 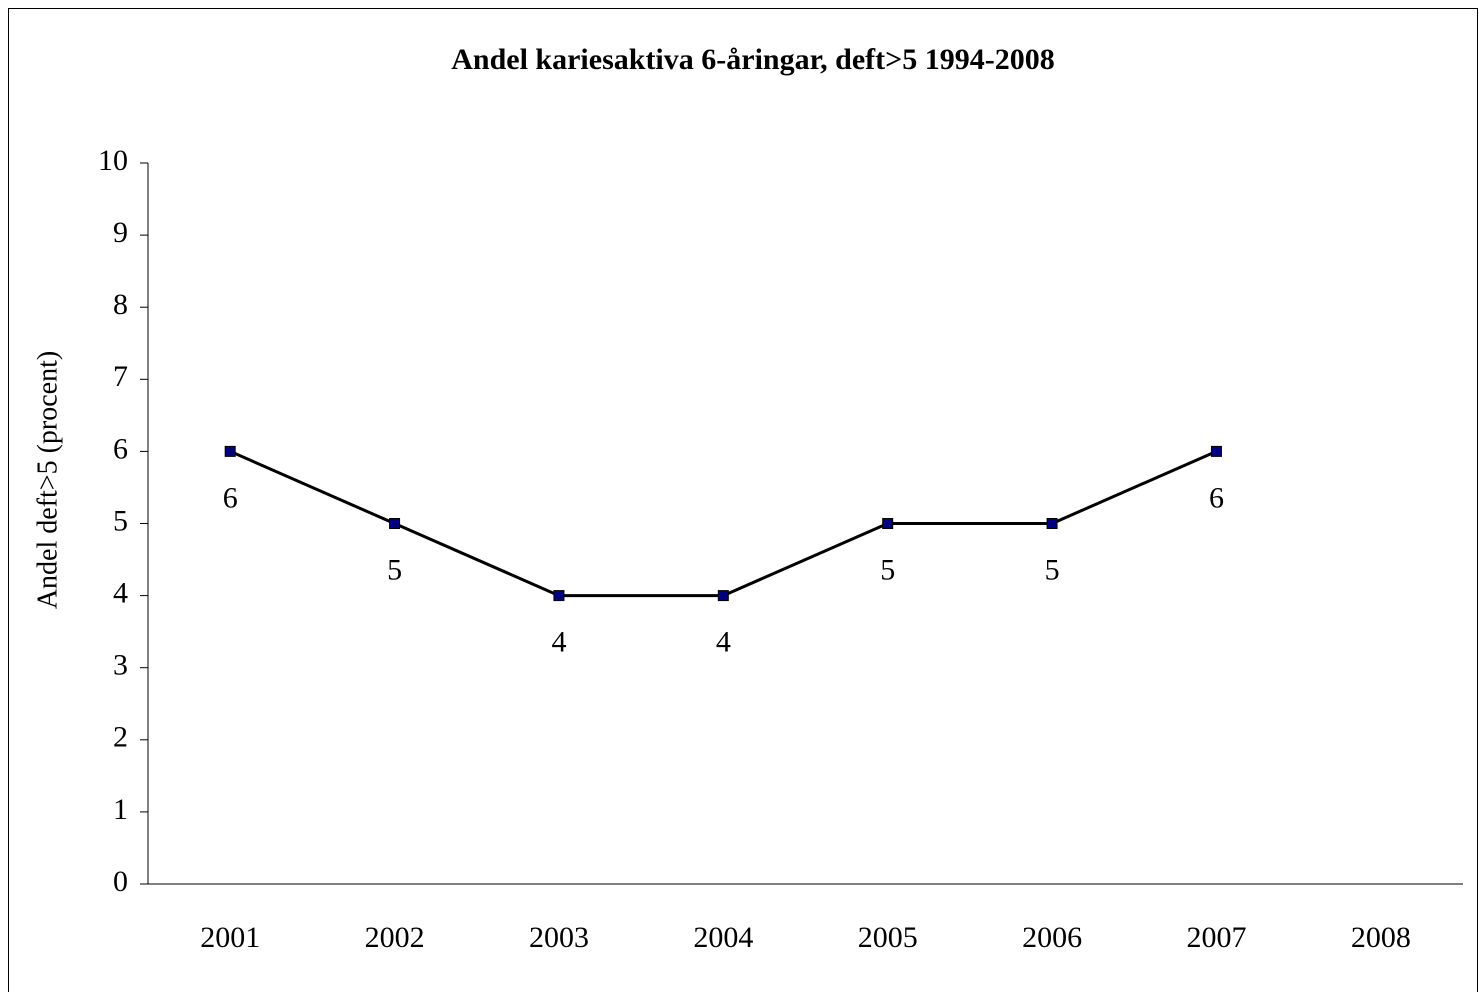 I want to click on y-tick-label: 3, so click(x=120, y=665).